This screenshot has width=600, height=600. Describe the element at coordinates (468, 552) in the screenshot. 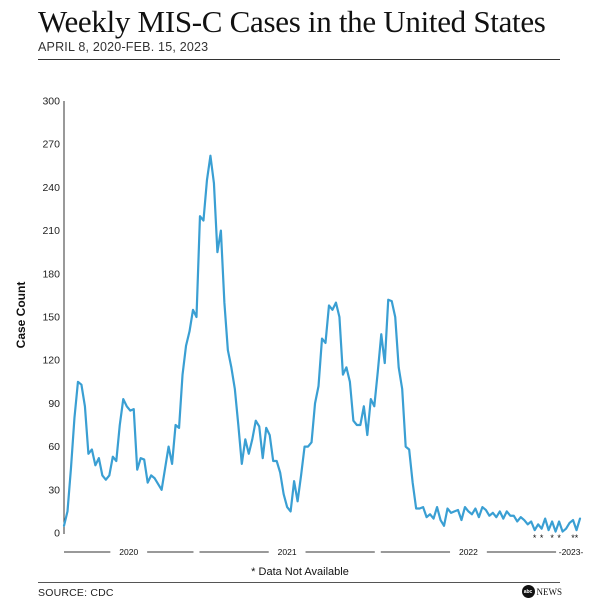

I see `x-year-label: 2022` at that location.